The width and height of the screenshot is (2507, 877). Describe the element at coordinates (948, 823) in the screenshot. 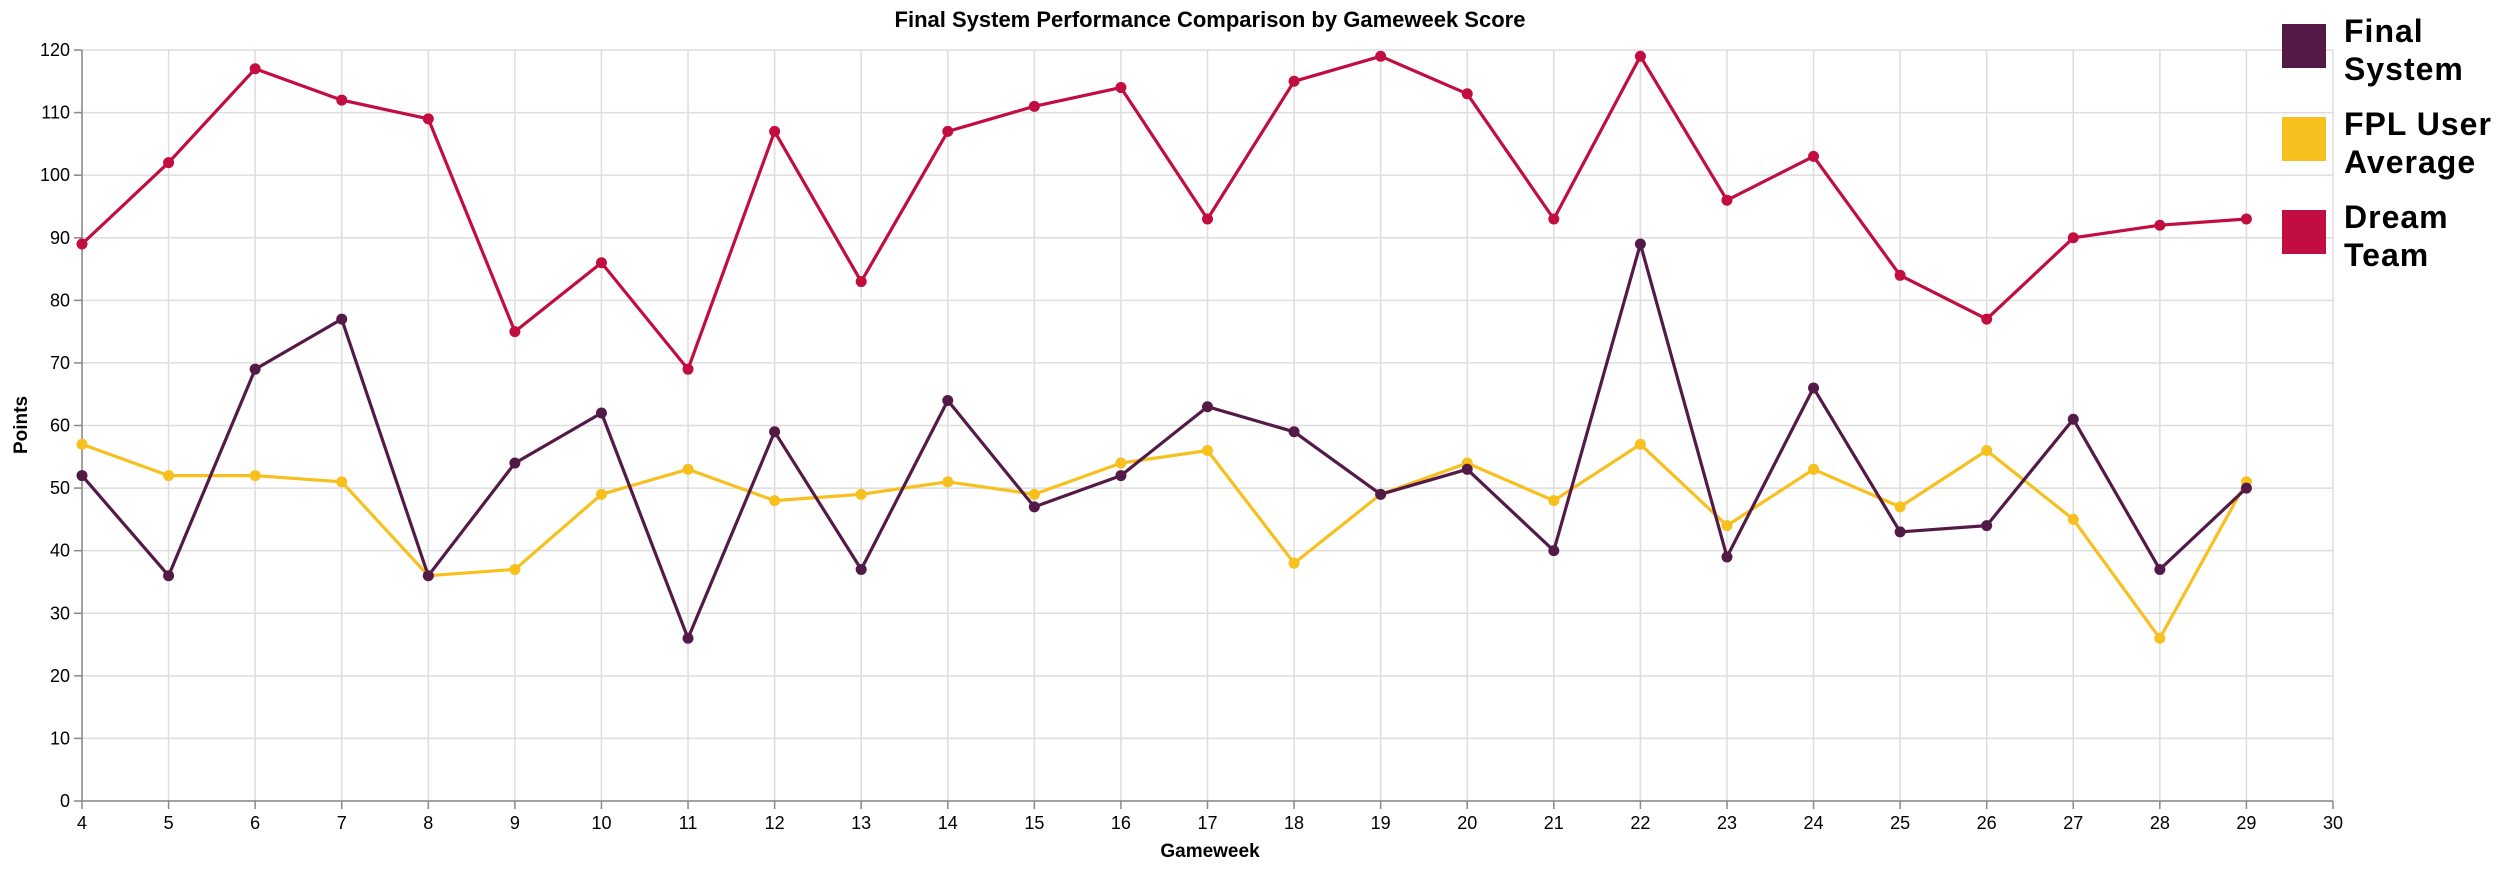

I see `x-tick-label: 14` at that location.